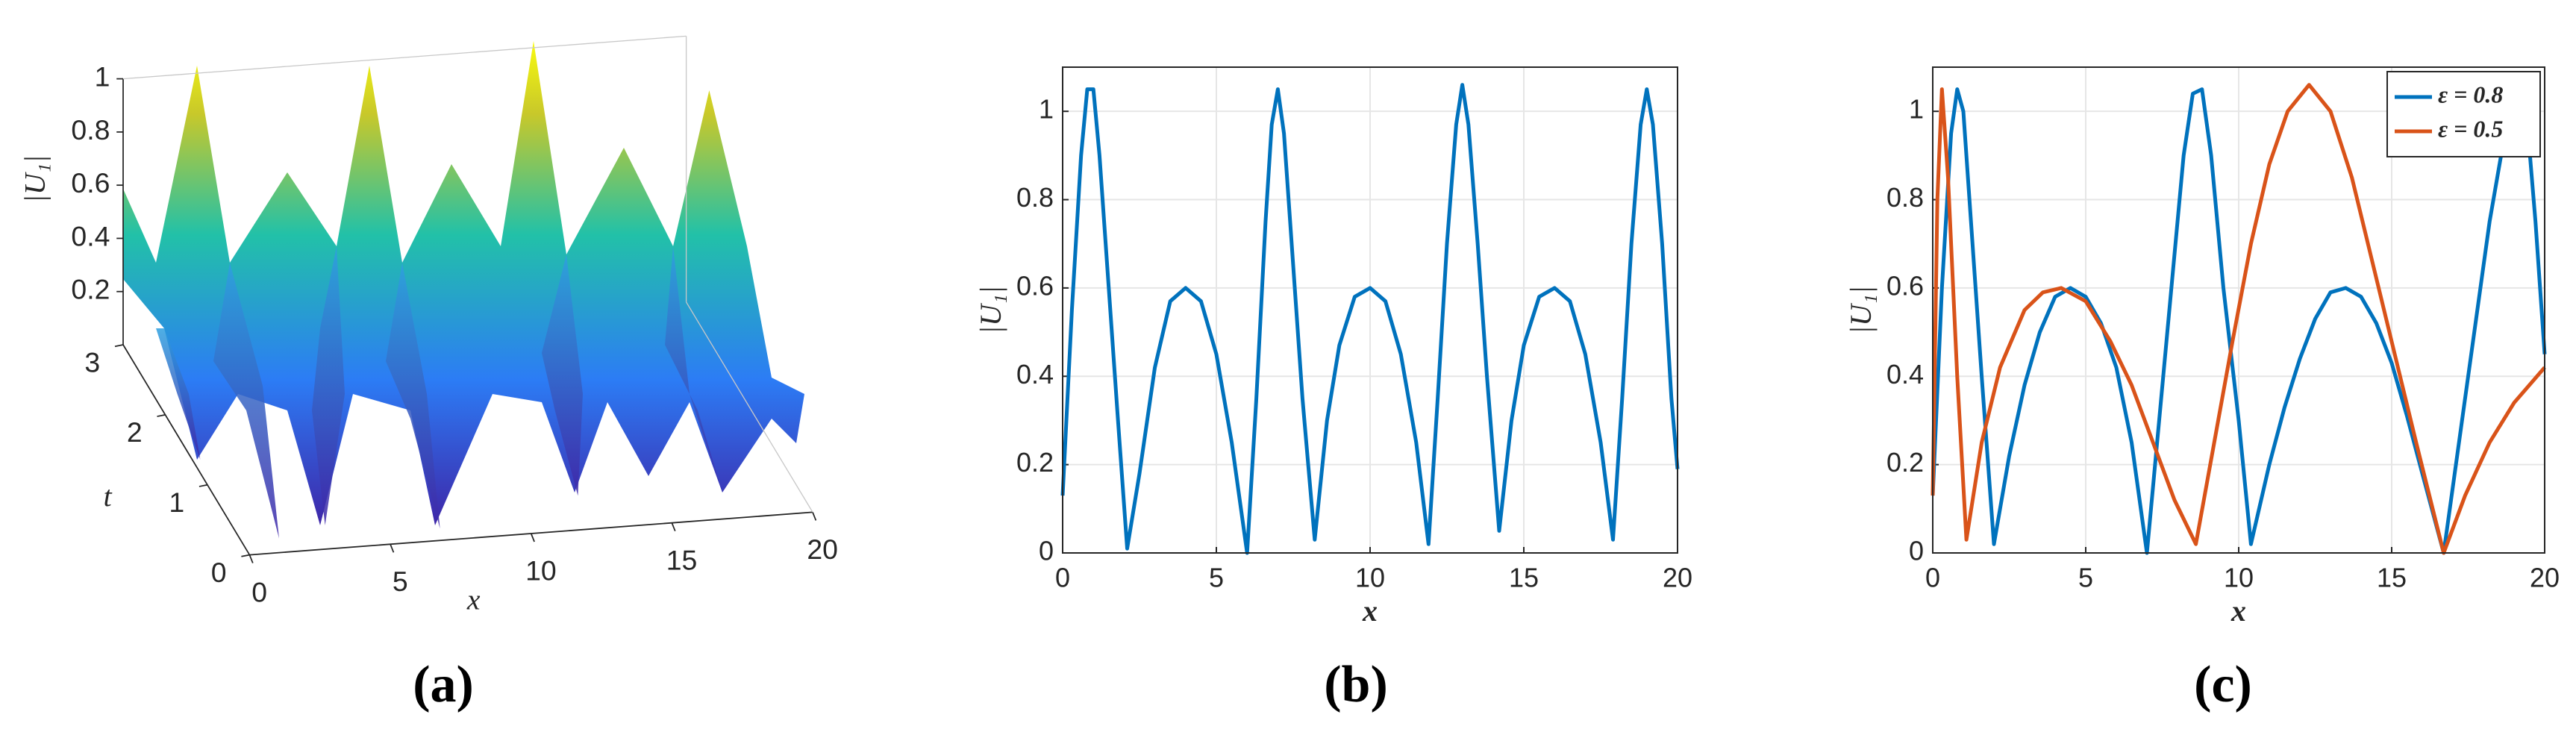 The width and height of the screenshot is (2576, 738). I want to click on t-tick-label: 0, so click(219, 572).